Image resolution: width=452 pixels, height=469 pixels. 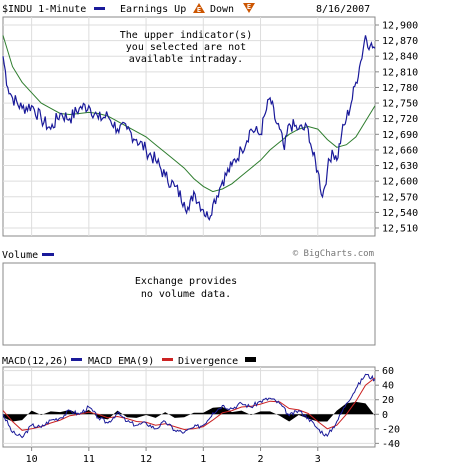 I want to click on macd-y-axis: 60 40 20 0 -20 -40, so click(x=387, y=408).